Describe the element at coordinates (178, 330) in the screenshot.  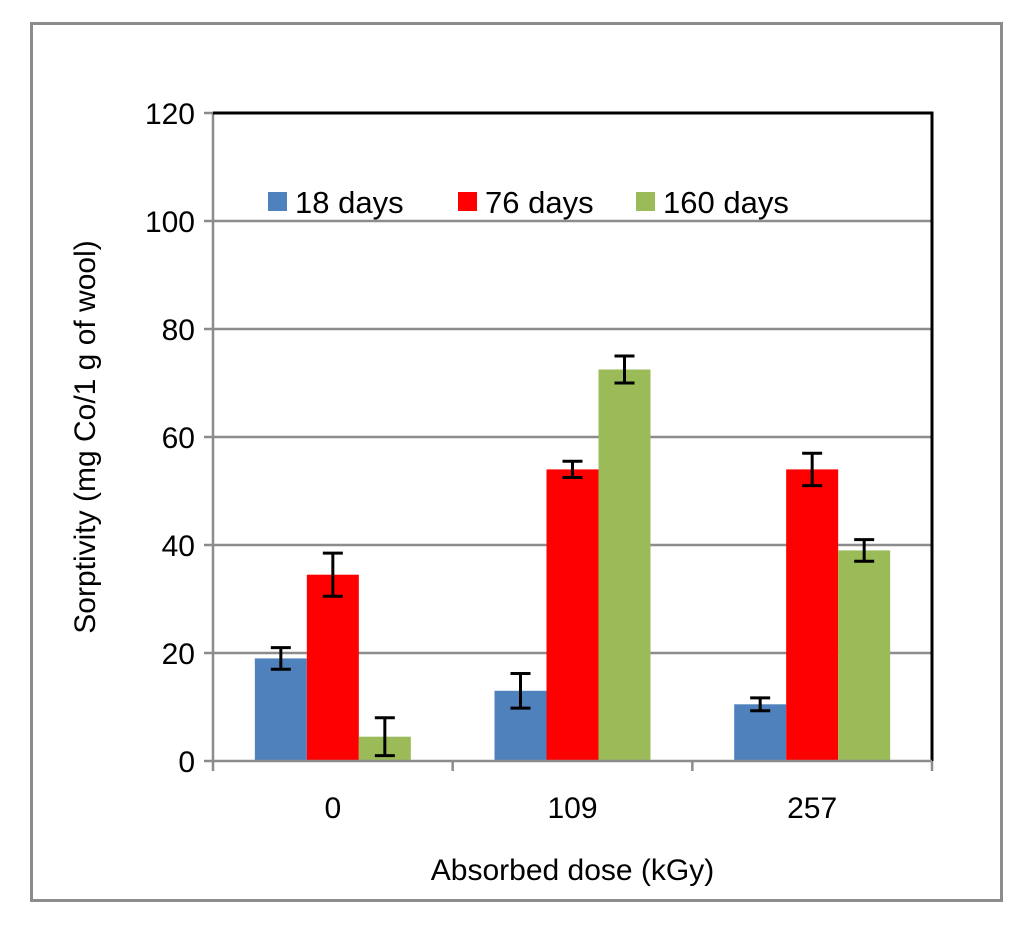
I see `y-tick-label: 80` at that location.